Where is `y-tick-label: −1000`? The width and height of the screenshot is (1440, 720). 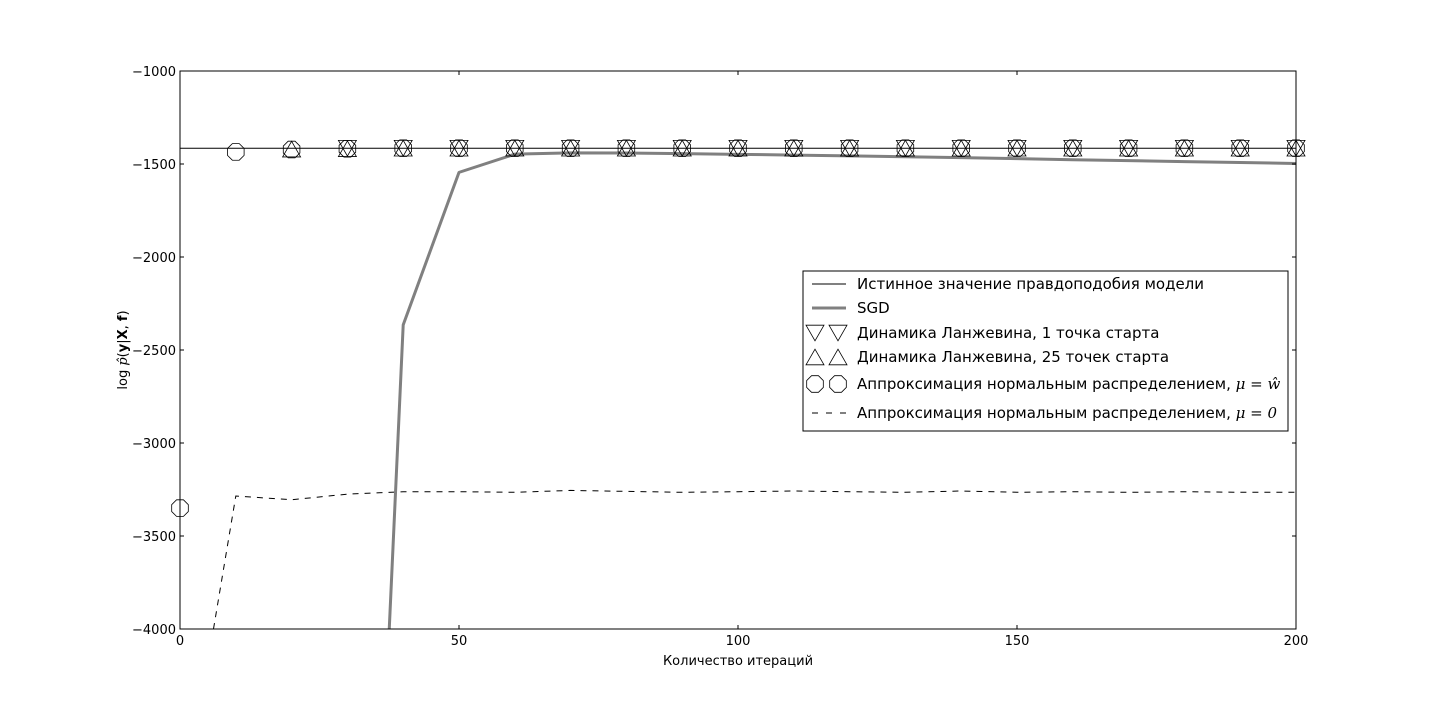
y-tick-label: −1000 is located at coordinates (154, 72).